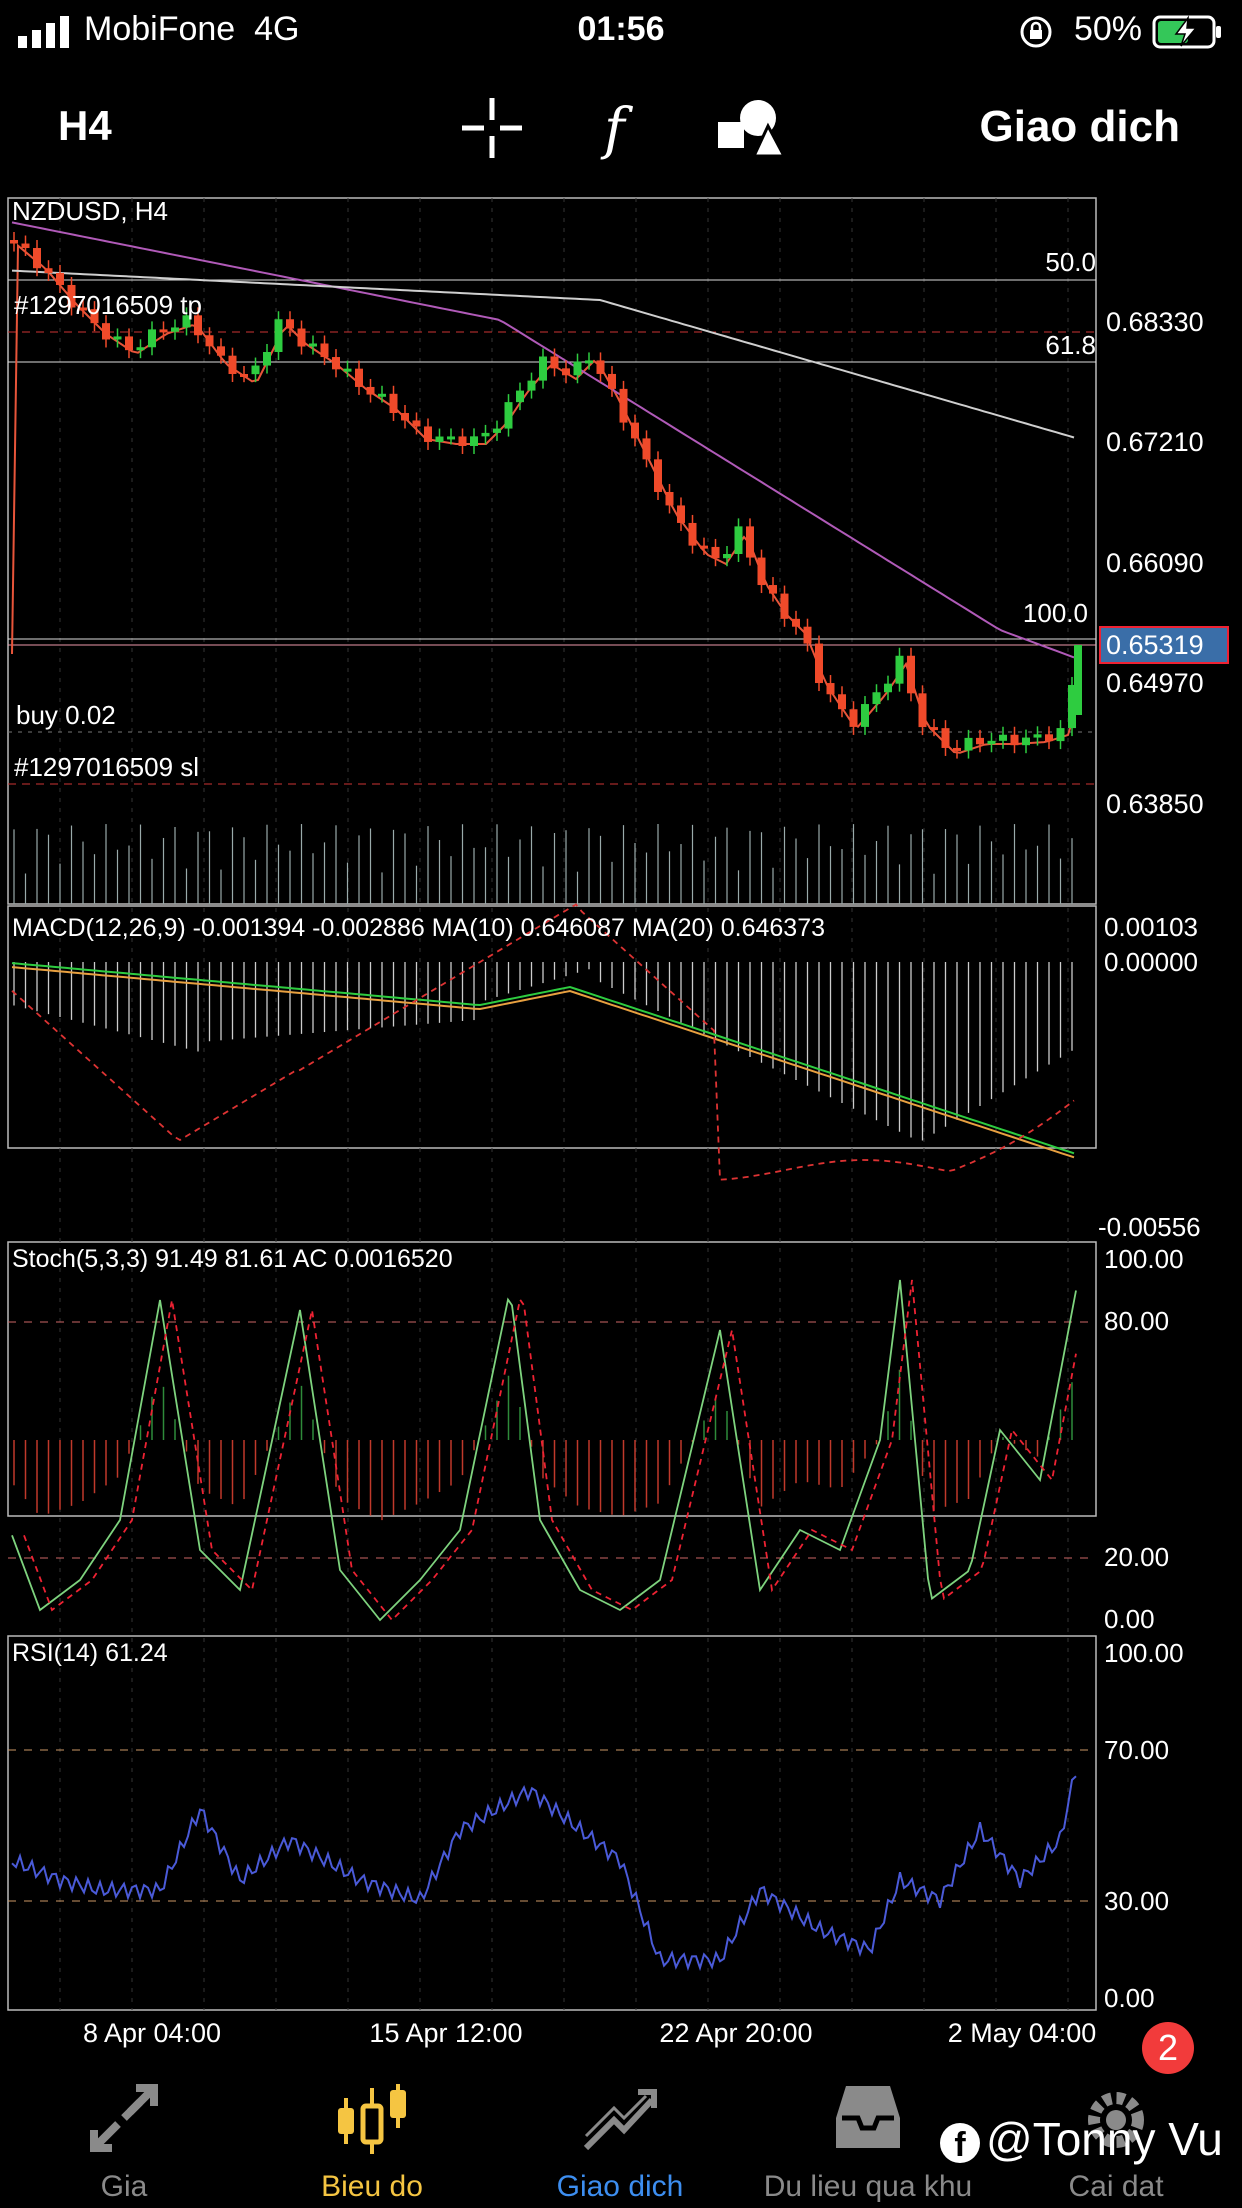  What do you see at coordinates (1151, 927) in the screenshot?
I see `macd-tick-top: 0.00103` at bounding box center [1151, 927].